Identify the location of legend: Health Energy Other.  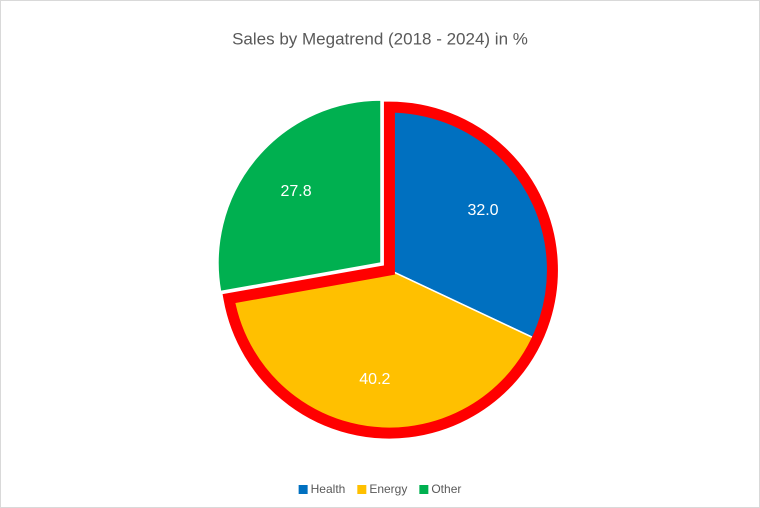
(379, 489).